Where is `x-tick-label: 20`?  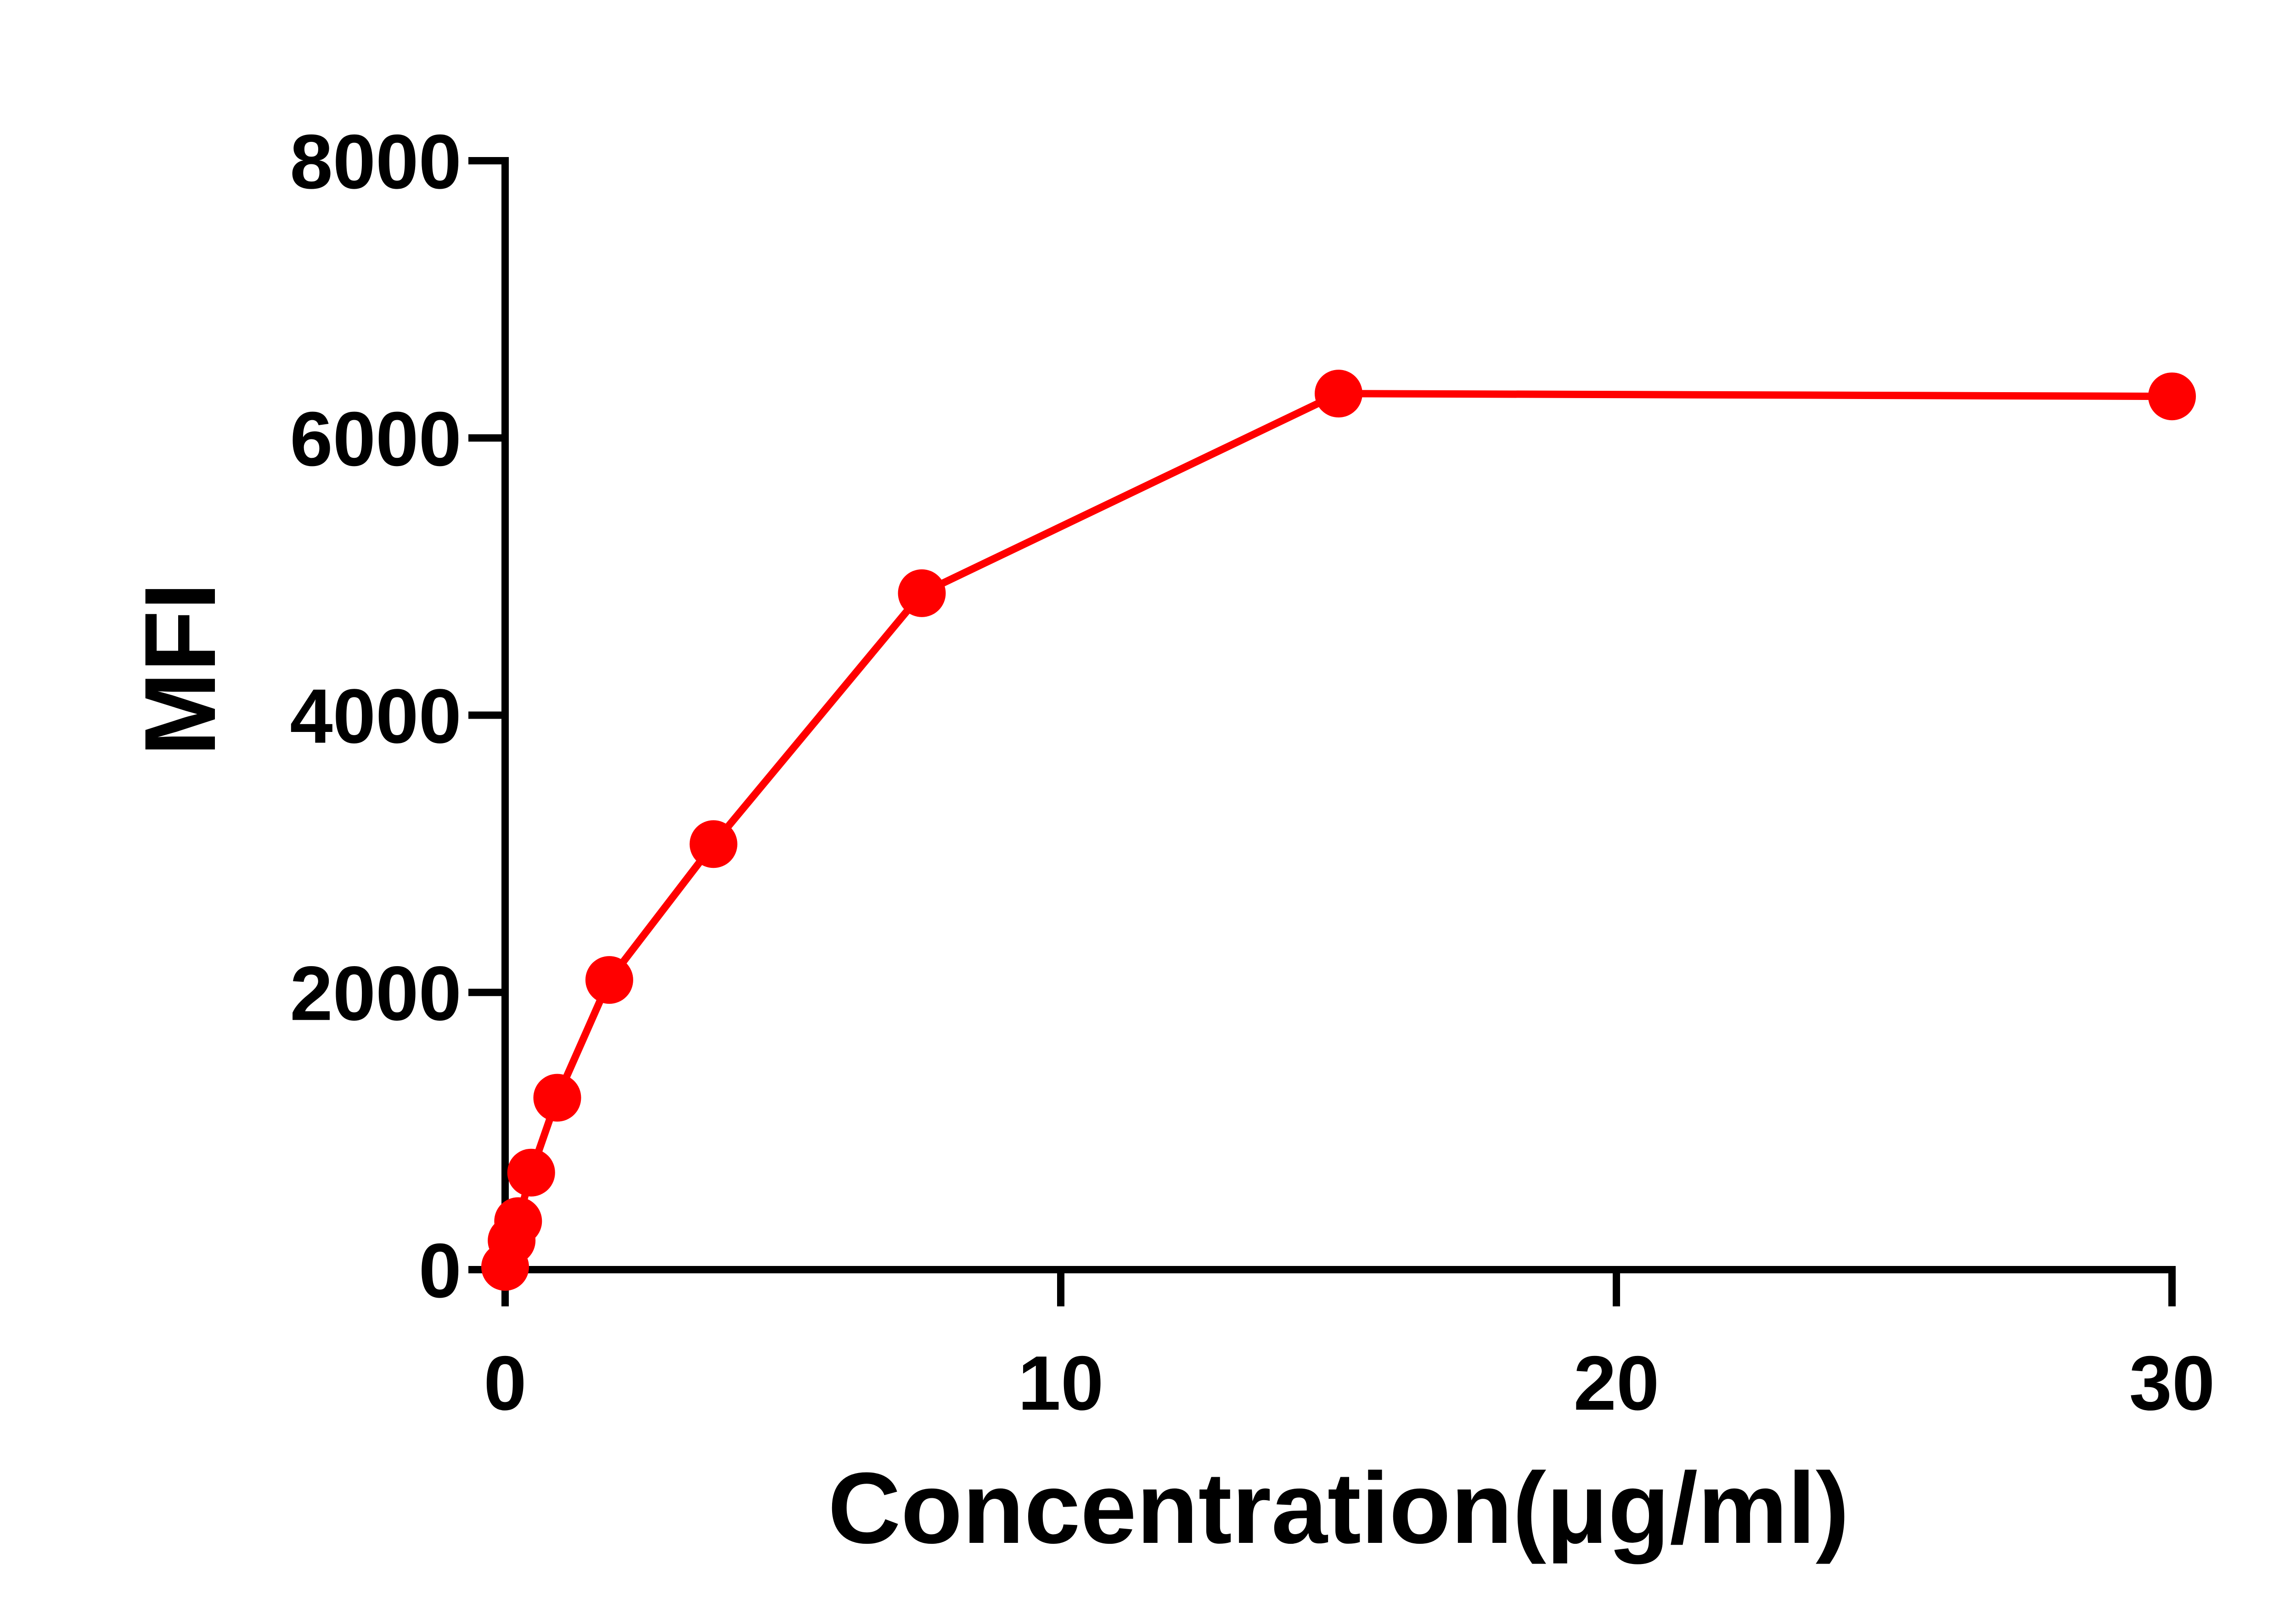
x-tick-label: 20 is located at coordinates (1617, 1383).